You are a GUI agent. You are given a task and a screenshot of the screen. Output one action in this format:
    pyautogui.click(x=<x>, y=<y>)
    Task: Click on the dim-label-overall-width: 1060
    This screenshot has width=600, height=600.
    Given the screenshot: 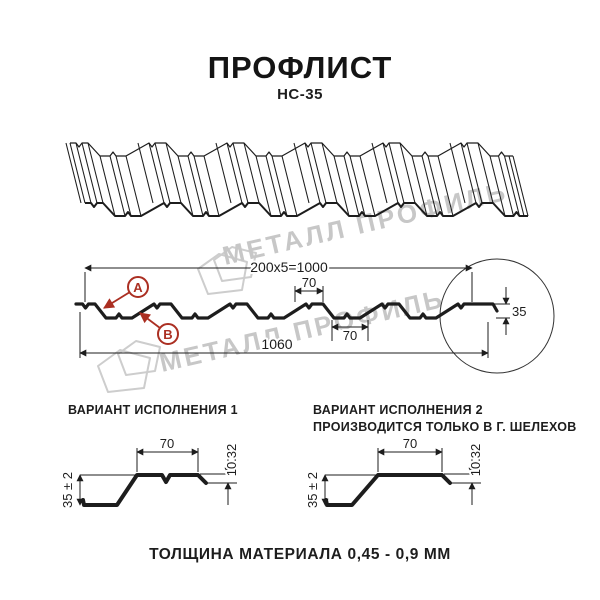 What is the action you would take?
    pyautogui.click(x=276, y=344)
    